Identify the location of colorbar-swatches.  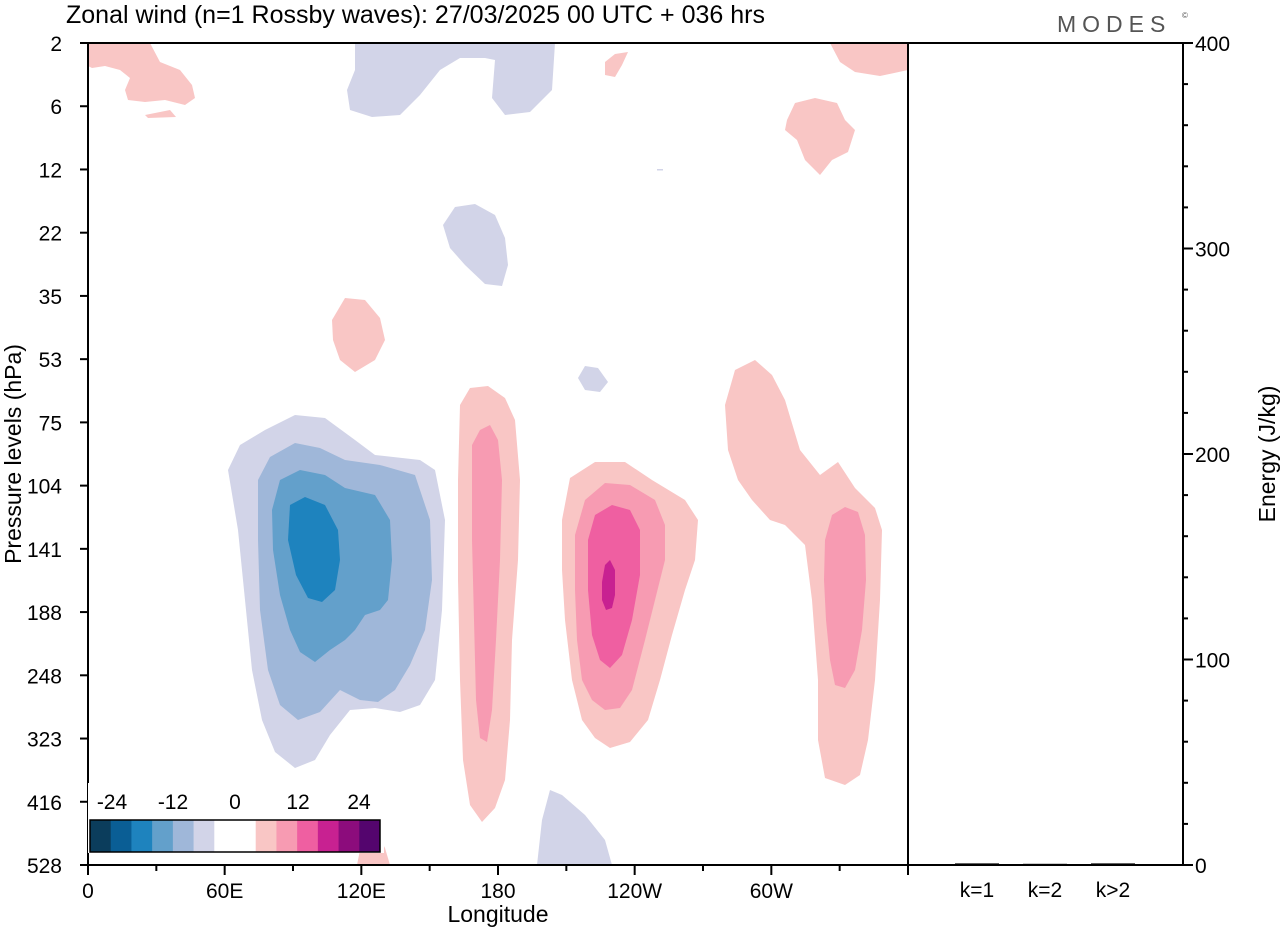
(235, 836).